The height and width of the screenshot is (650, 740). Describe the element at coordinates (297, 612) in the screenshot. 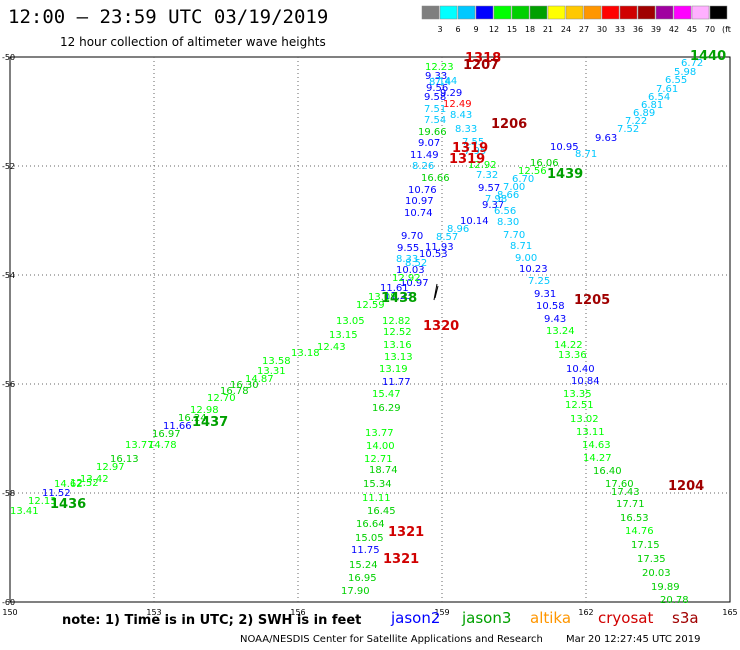

I see `x-tick-label: 156` at that location.